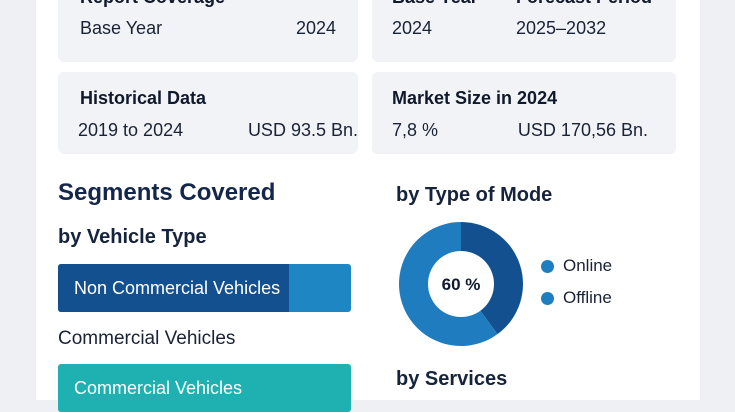 The image size is (735, 412). Describe the element at coordinates (208, 31) in the screenshot. I see `report-coverage-card: Report Coverage Base Year 2024` at that location.